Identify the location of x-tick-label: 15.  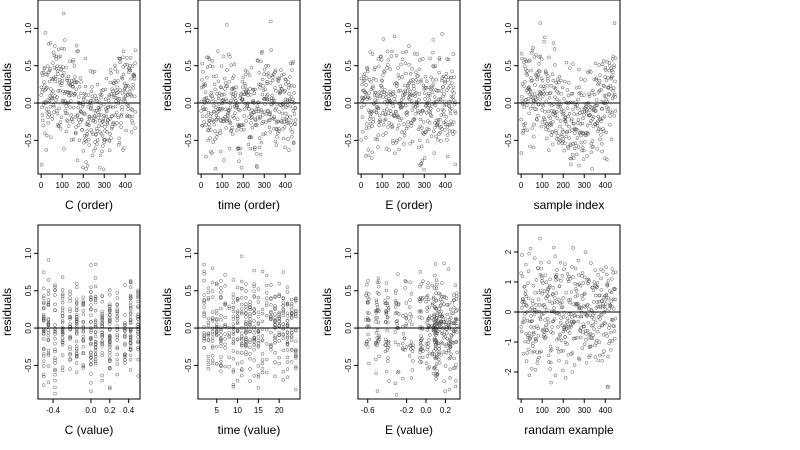
(258, 410).